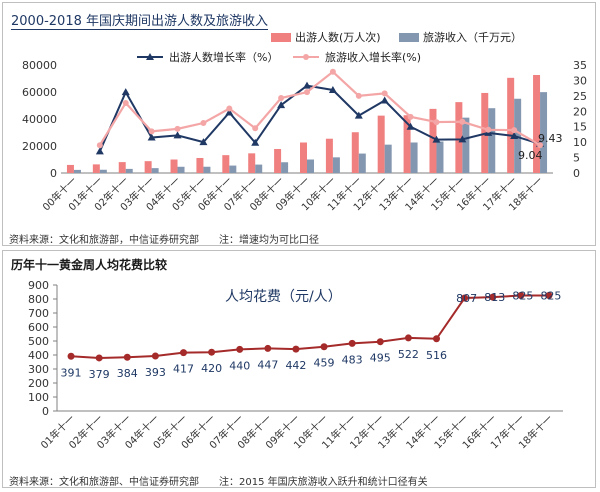 The image size is (600, 492). Describe the element at coordinates (127, 373) in the screenshot. I see `chart2-data-label: 384` at that location.